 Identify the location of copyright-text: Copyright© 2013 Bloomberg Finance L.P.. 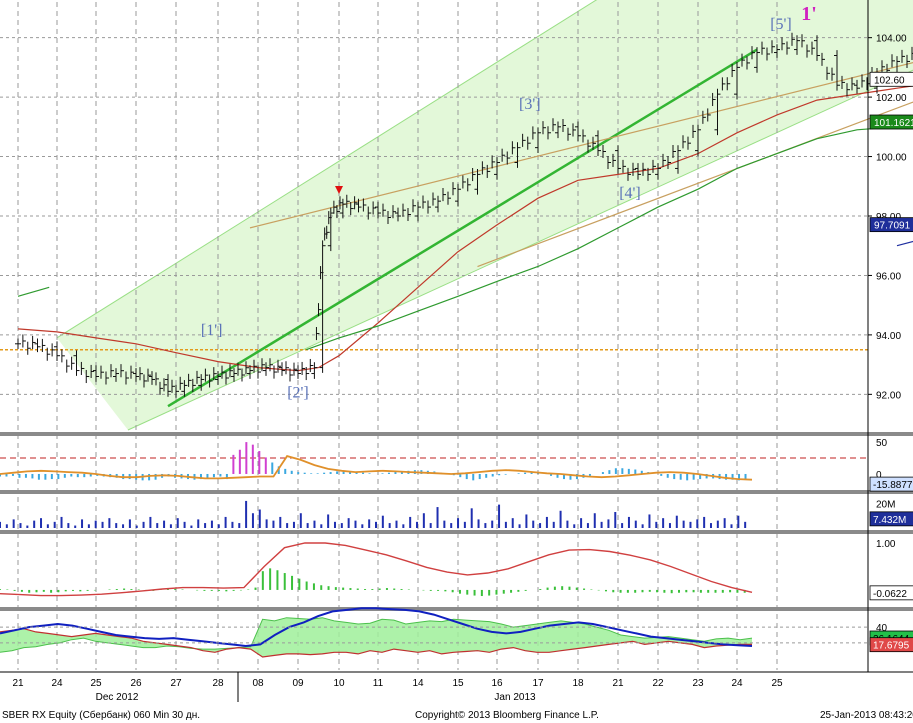
(507, 715).